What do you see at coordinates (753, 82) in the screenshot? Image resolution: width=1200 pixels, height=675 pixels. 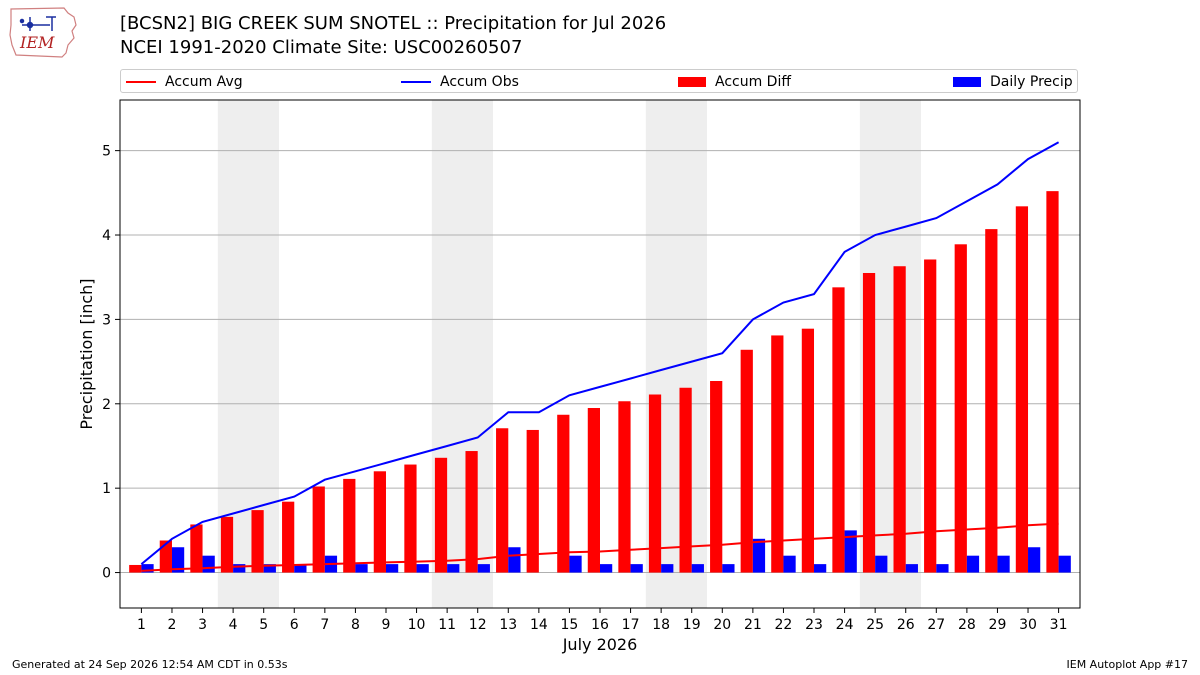 I see `legend-label: Accum Diff` at bounding box center [753, 82].